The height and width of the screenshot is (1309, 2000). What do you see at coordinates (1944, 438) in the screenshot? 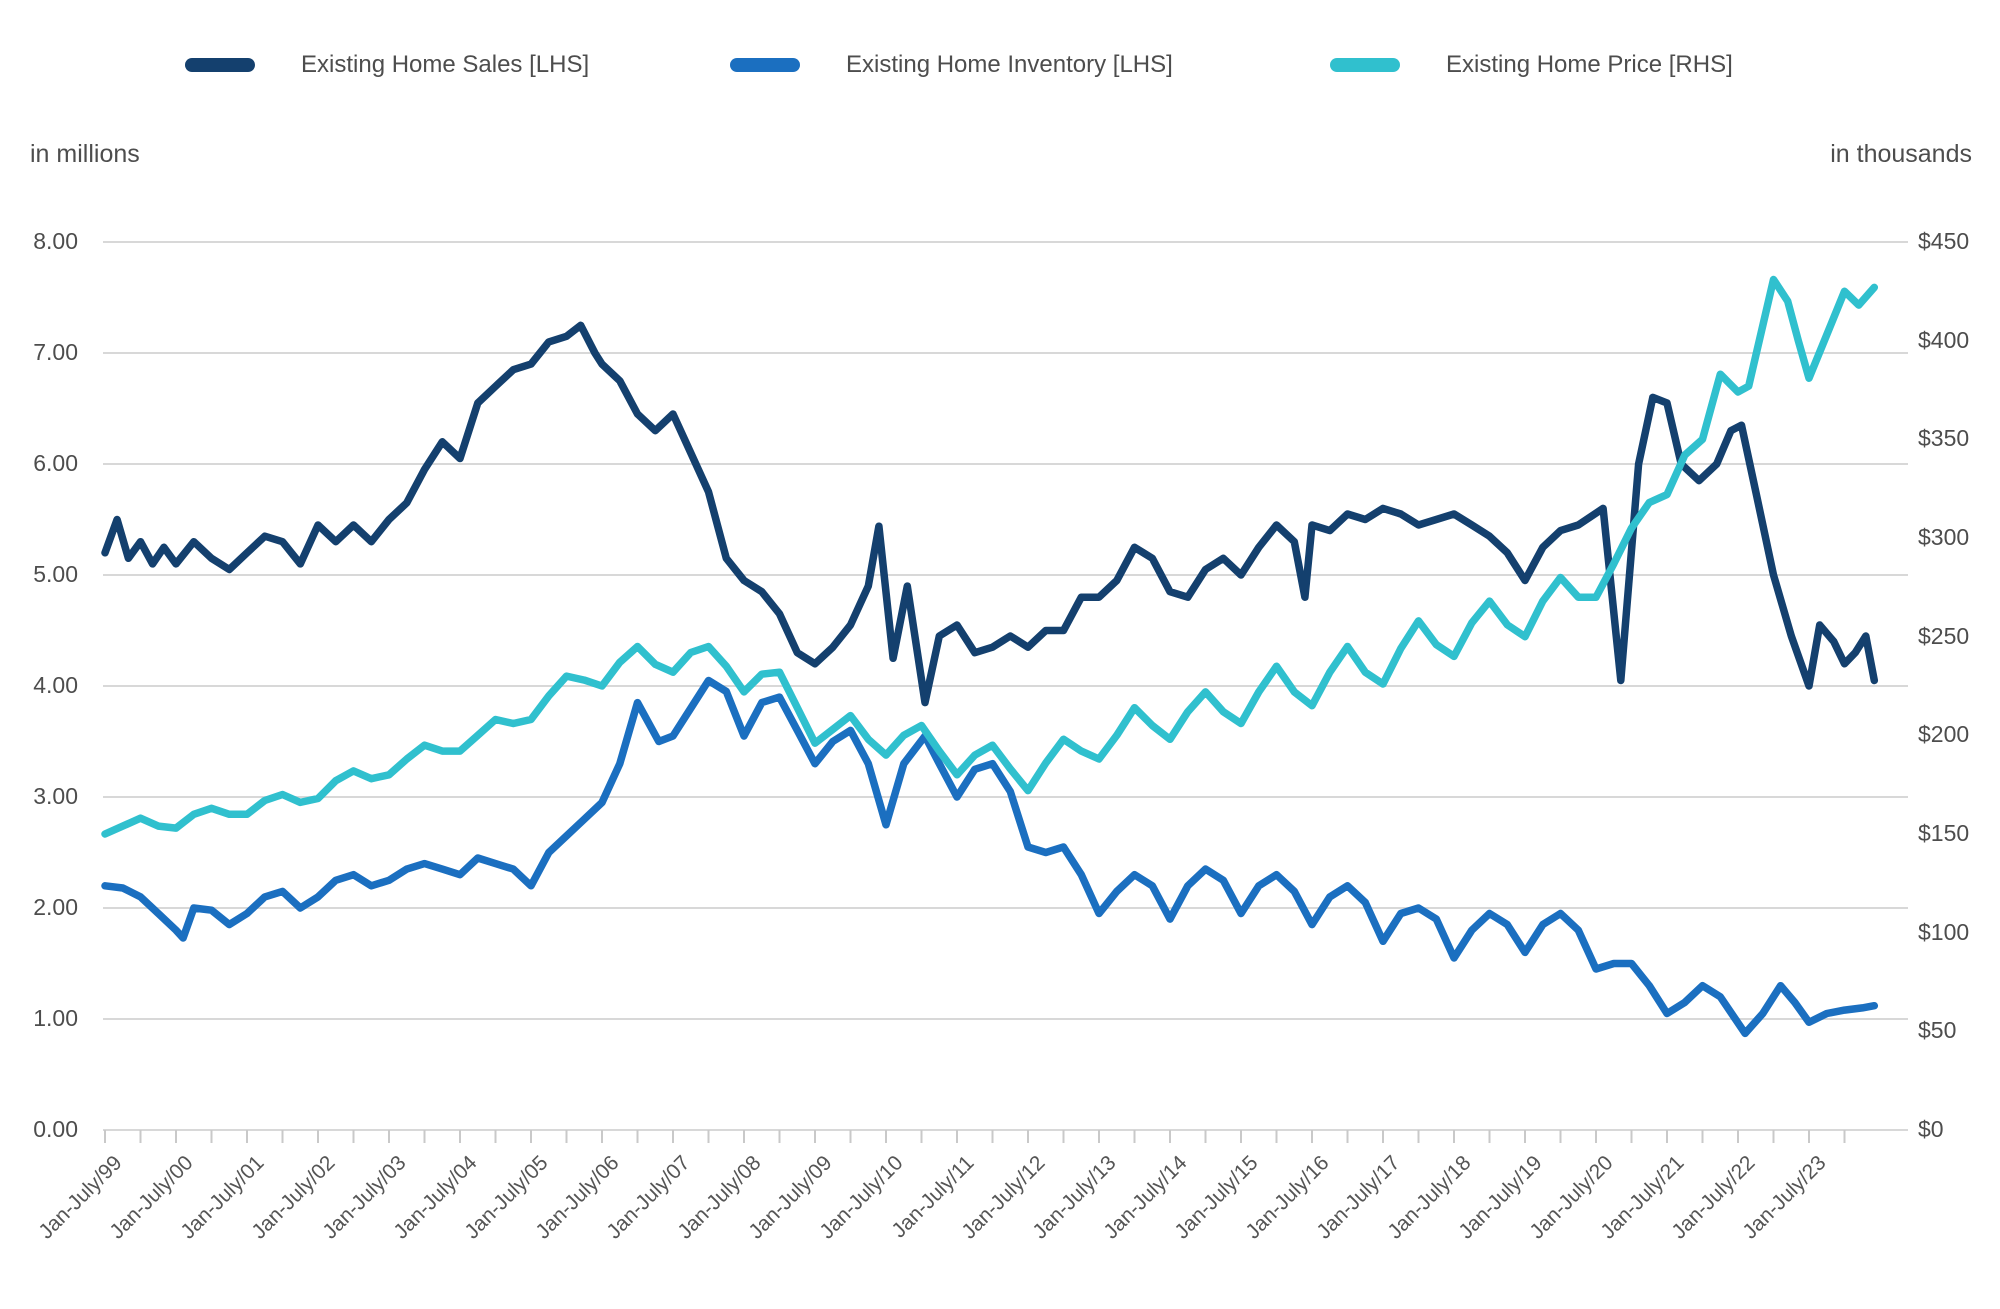
I see `right-axis-tick-label: $350` at bounding box center [1944, 438].